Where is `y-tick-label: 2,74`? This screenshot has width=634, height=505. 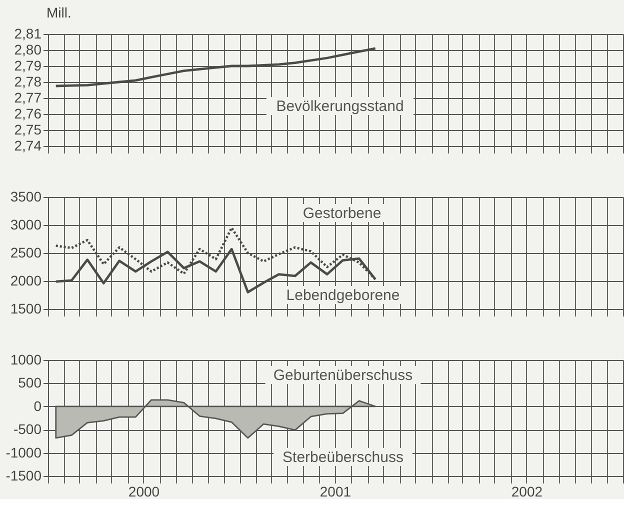
y-tick-label: 2,74 is located at coordinates (28, 146).